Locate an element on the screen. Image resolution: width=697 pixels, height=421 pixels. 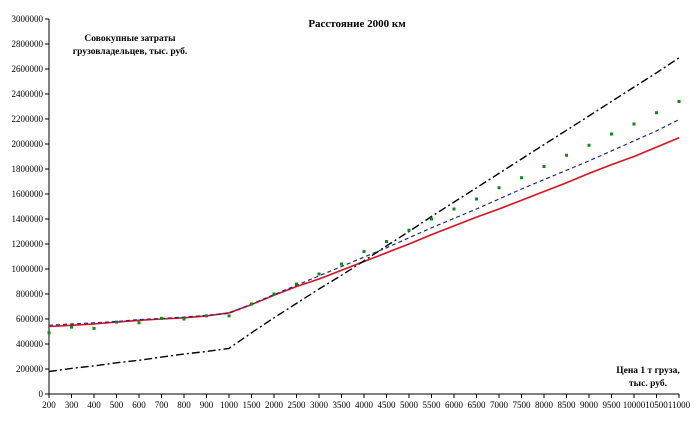
x-tick-label: 800 is located at coordinates (184, 405).